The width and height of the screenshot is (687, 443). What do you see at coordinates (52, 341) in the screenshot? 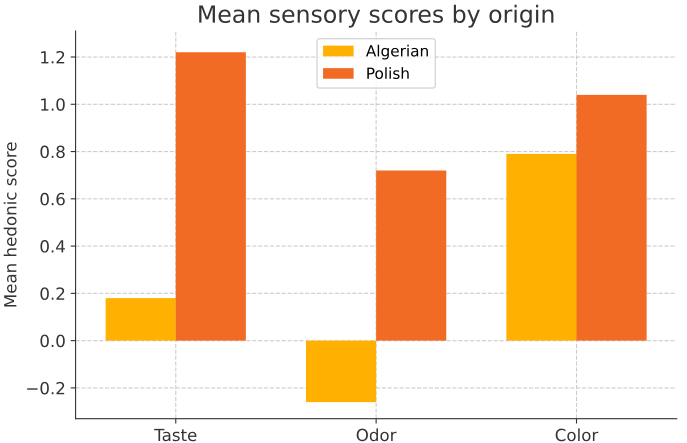
I see `y-tick-label: 0.0` at bounding box center [52, 341].